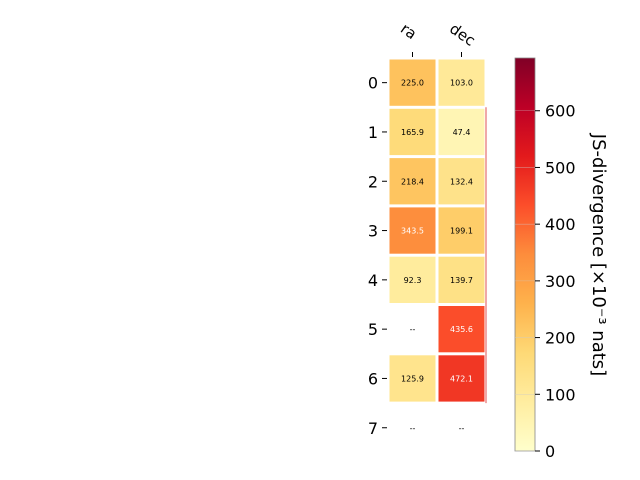  What do you see at coordinates (550, 451) in the screenshot?
I see `colorbar-tick-label: 0` at bounding box center [550, 451].